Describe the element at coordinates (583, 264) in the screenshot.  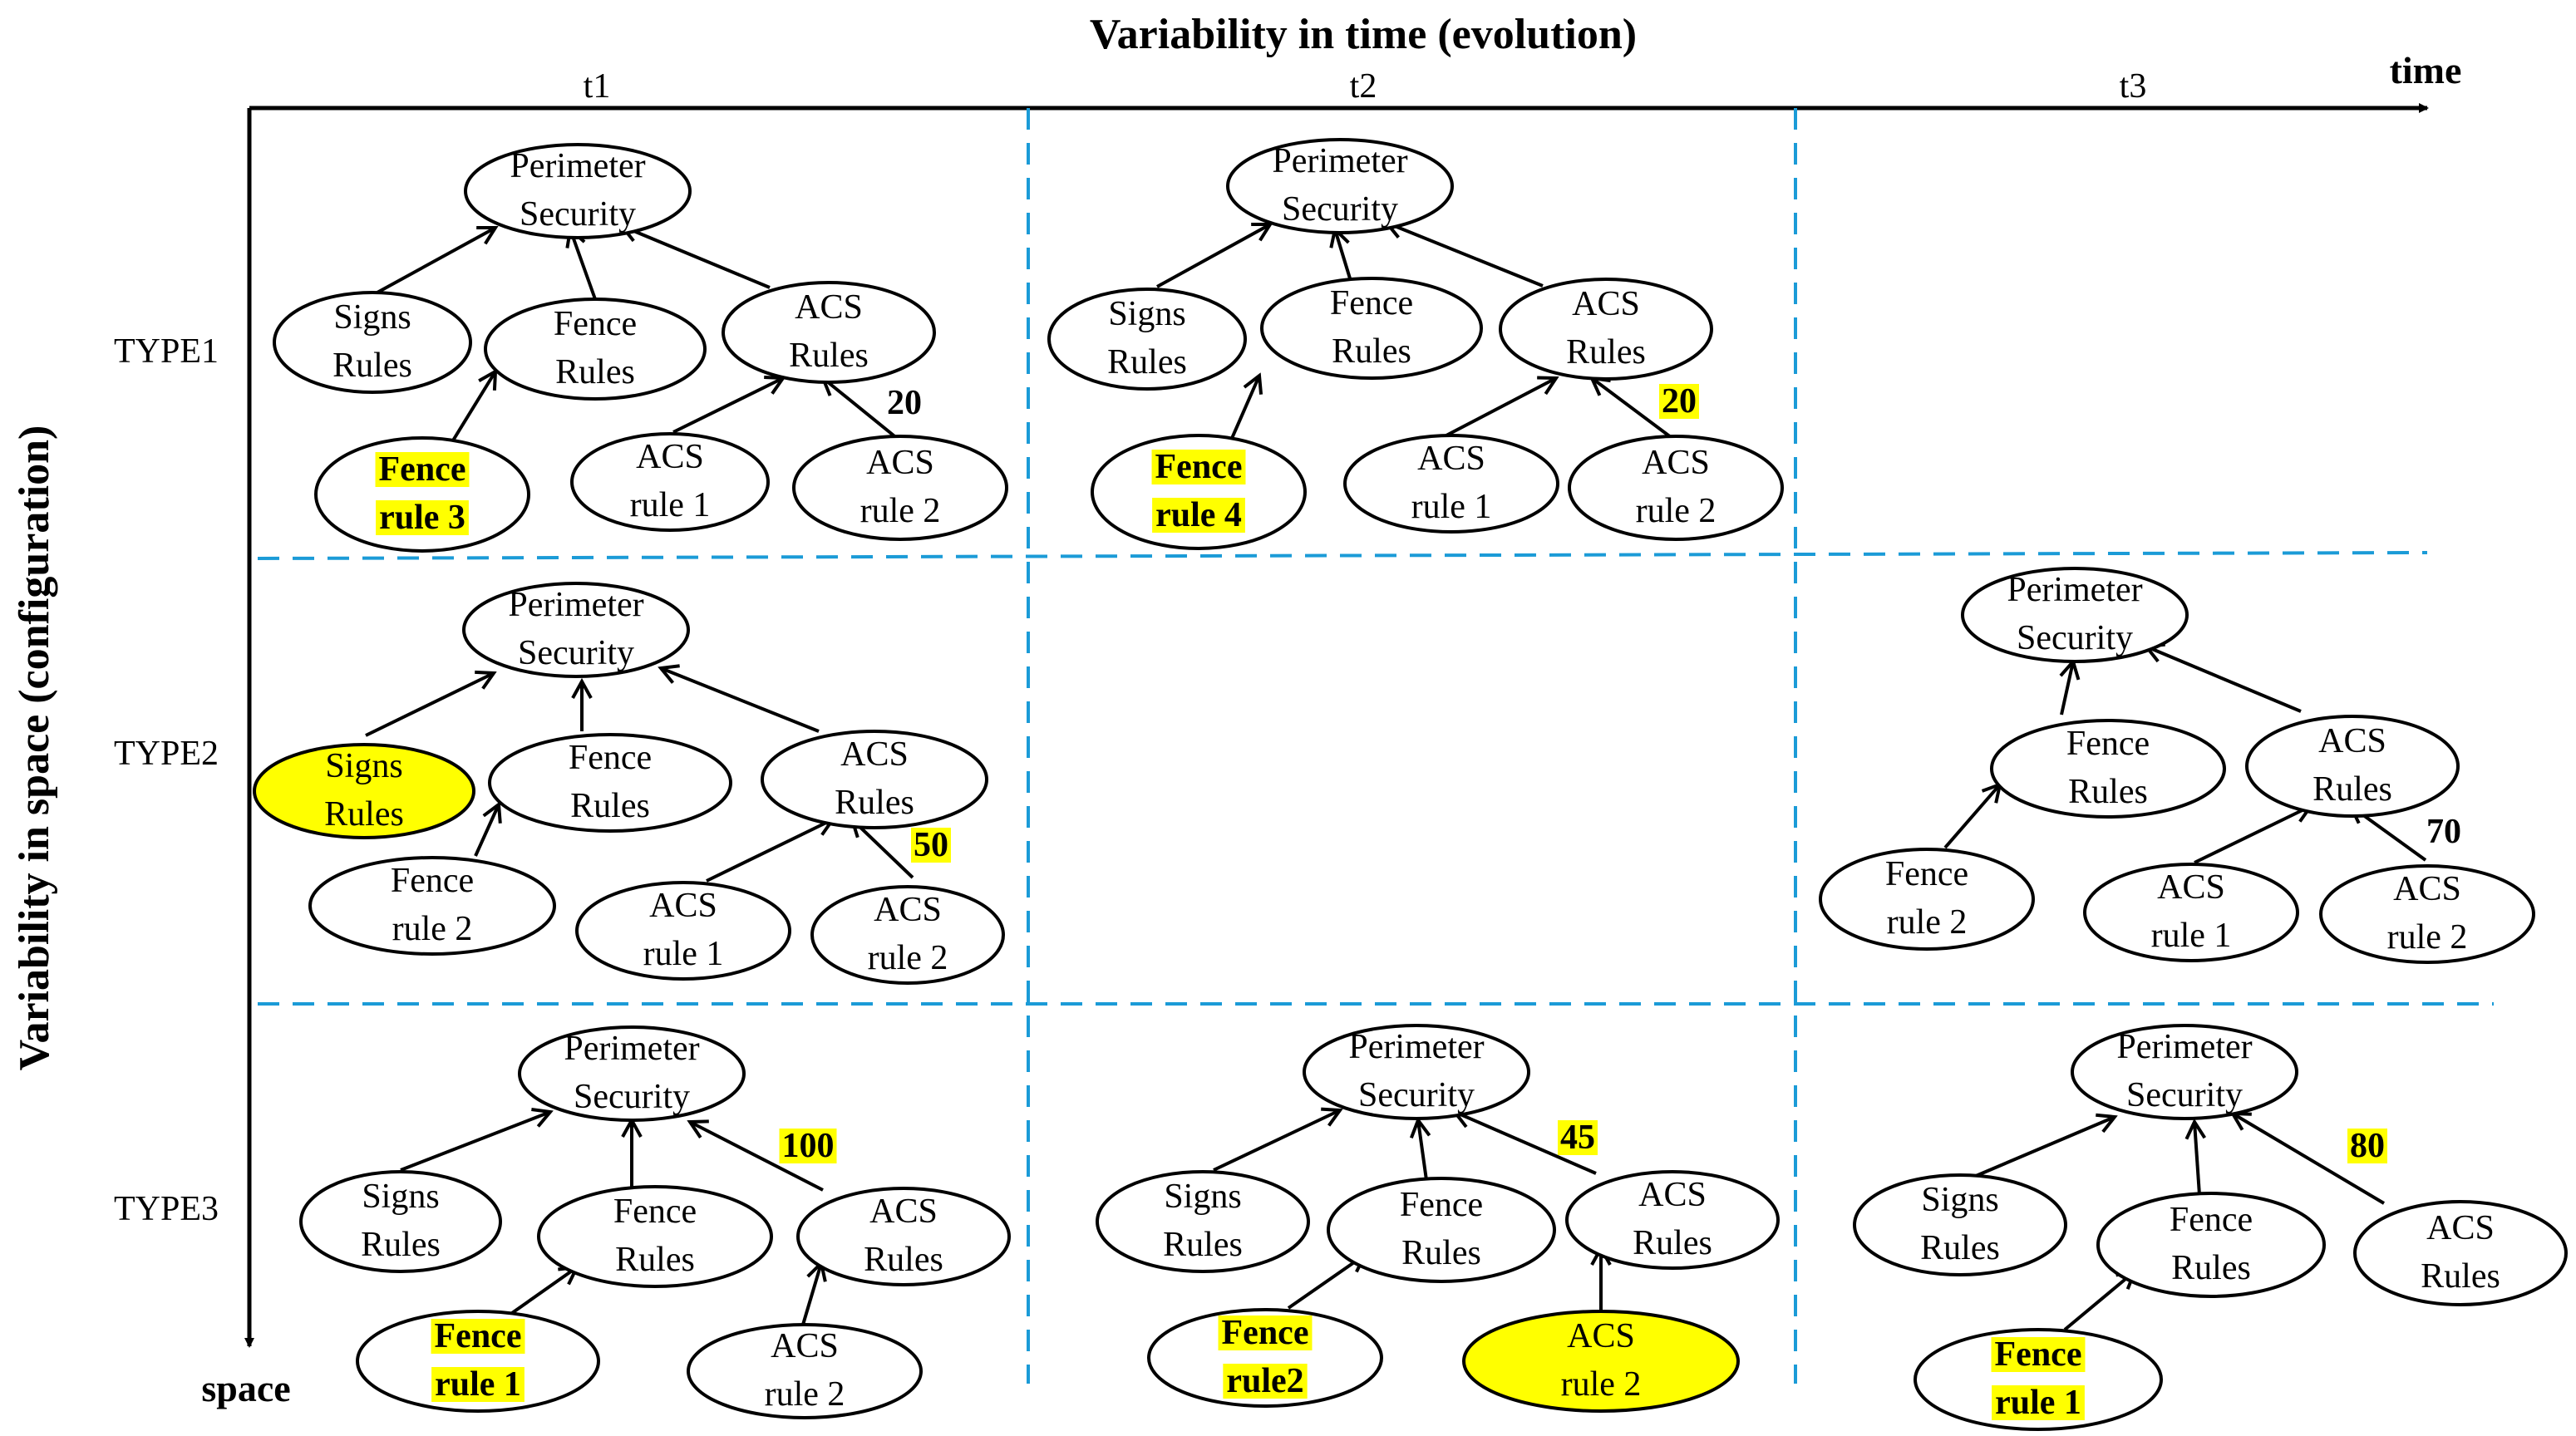
I see `edge-fence-arrow` at that location.